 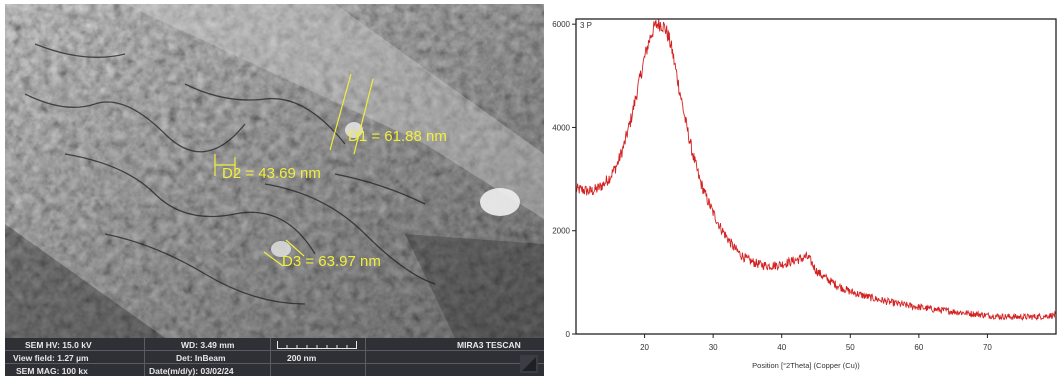 I want to click on sem-detector: Det: InBeam, so click(x=201, y=358).